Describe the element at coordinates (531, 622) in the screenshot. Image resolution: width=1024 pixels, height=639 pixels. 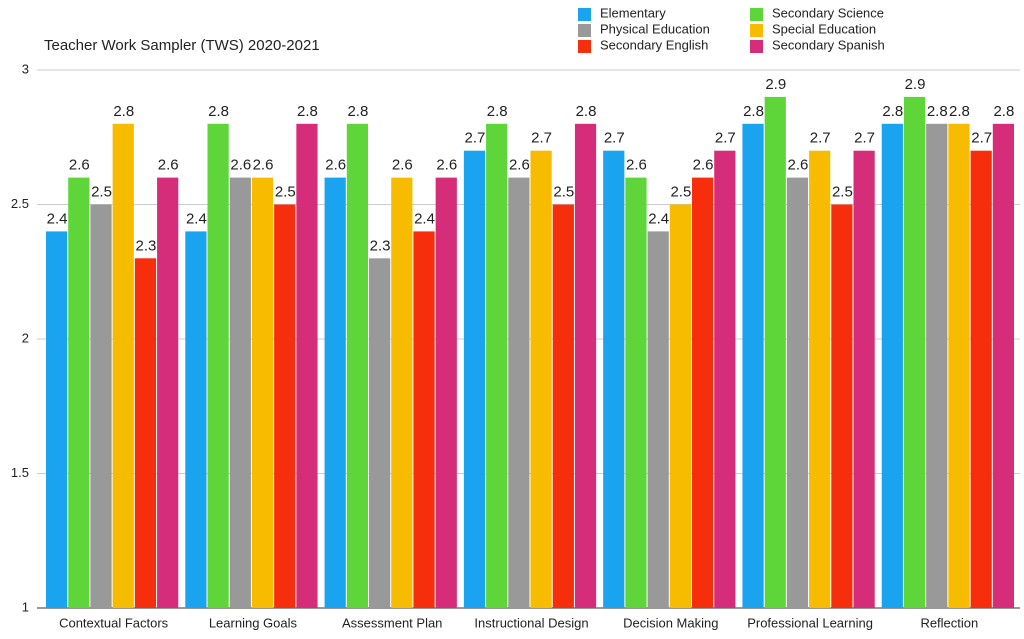
I see `x-tick-label: Instructional Design` at that location.